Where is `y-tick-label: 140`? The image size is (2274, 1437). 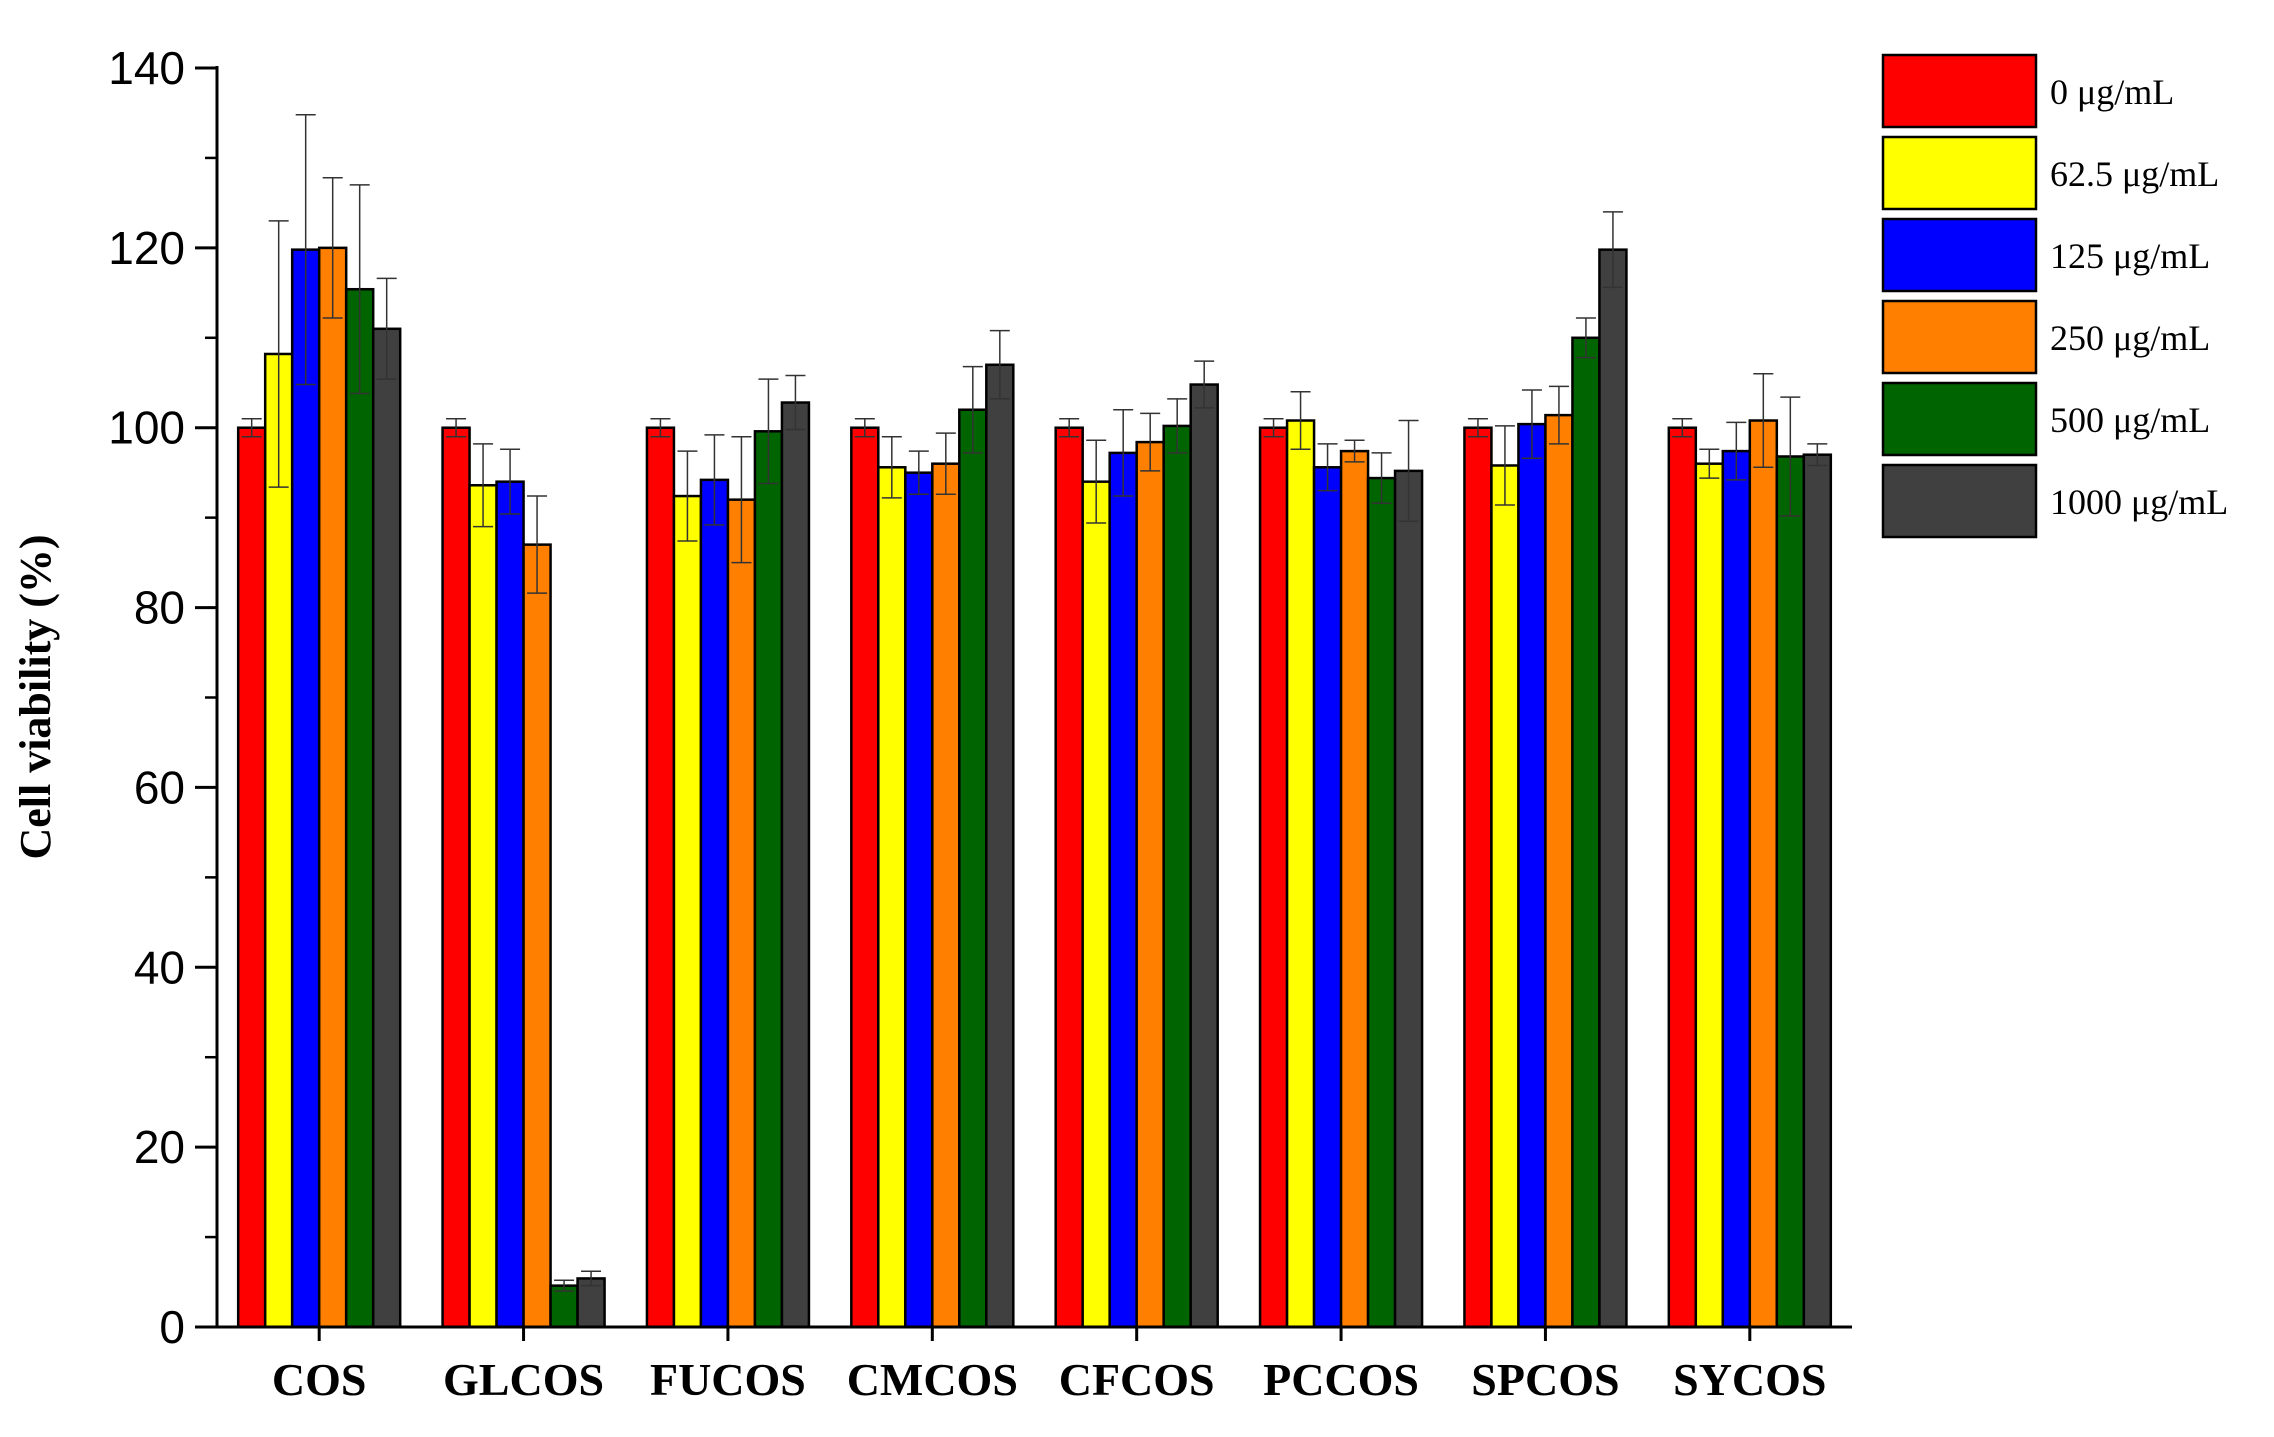
y-tick-label: 140 is located at coordinates (146, 68).